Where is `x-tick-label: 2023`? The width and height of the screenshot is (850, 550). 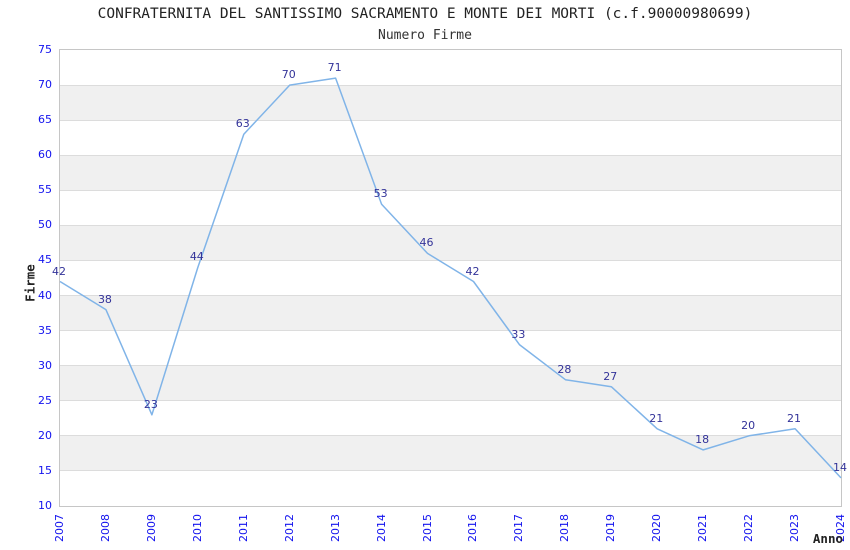
x-tick-label: 2023 is located at coordinates (795, 528).